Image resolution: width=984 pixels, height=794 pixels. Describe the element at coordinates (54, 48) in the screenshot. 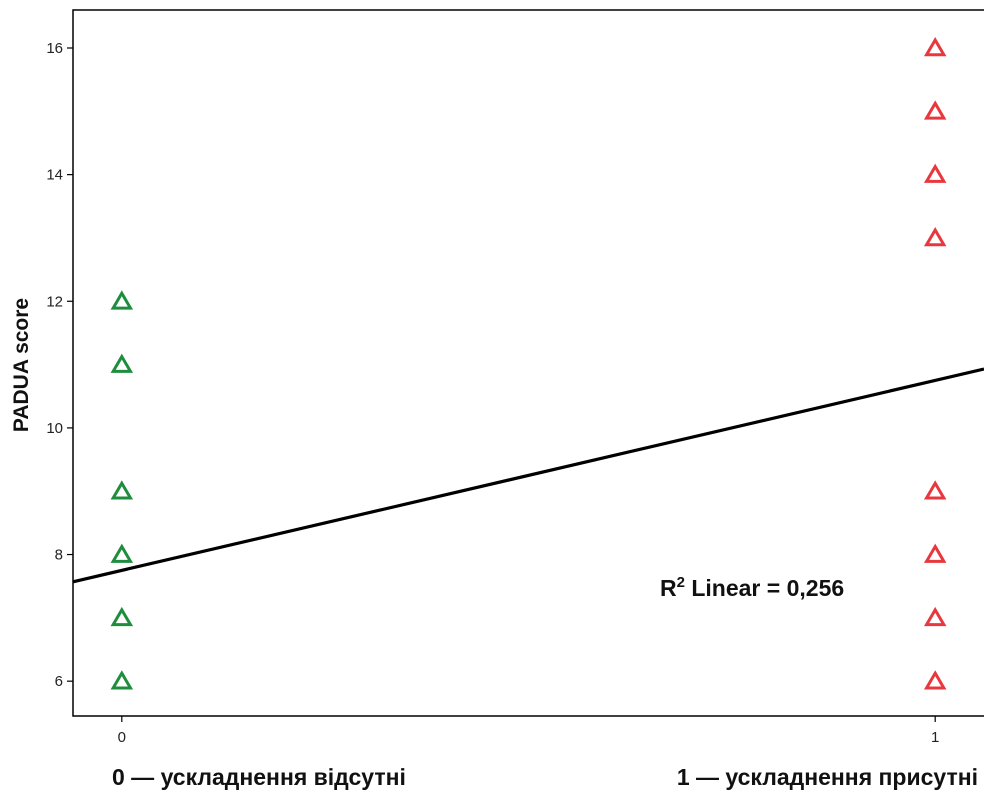

I see `y-tick-label-5: 16` at that location.